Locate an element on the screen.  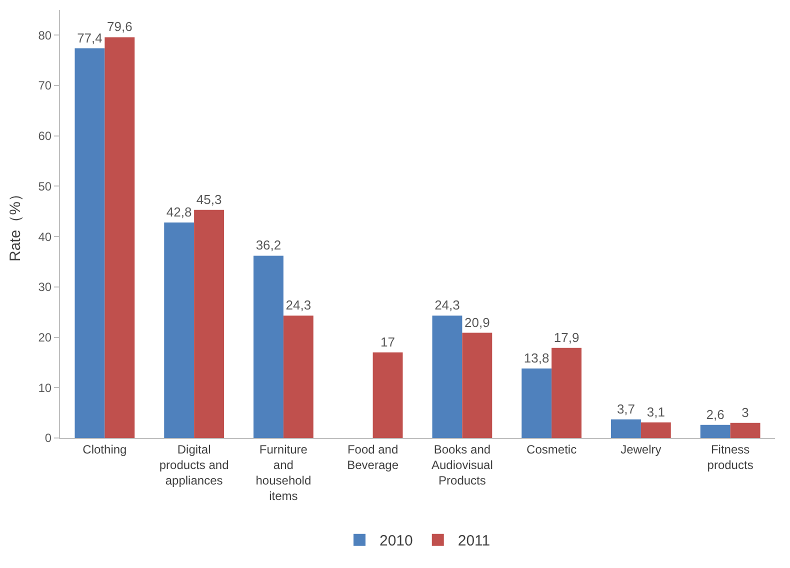
data-label: 77,4 is located at coordinates (89, 38).